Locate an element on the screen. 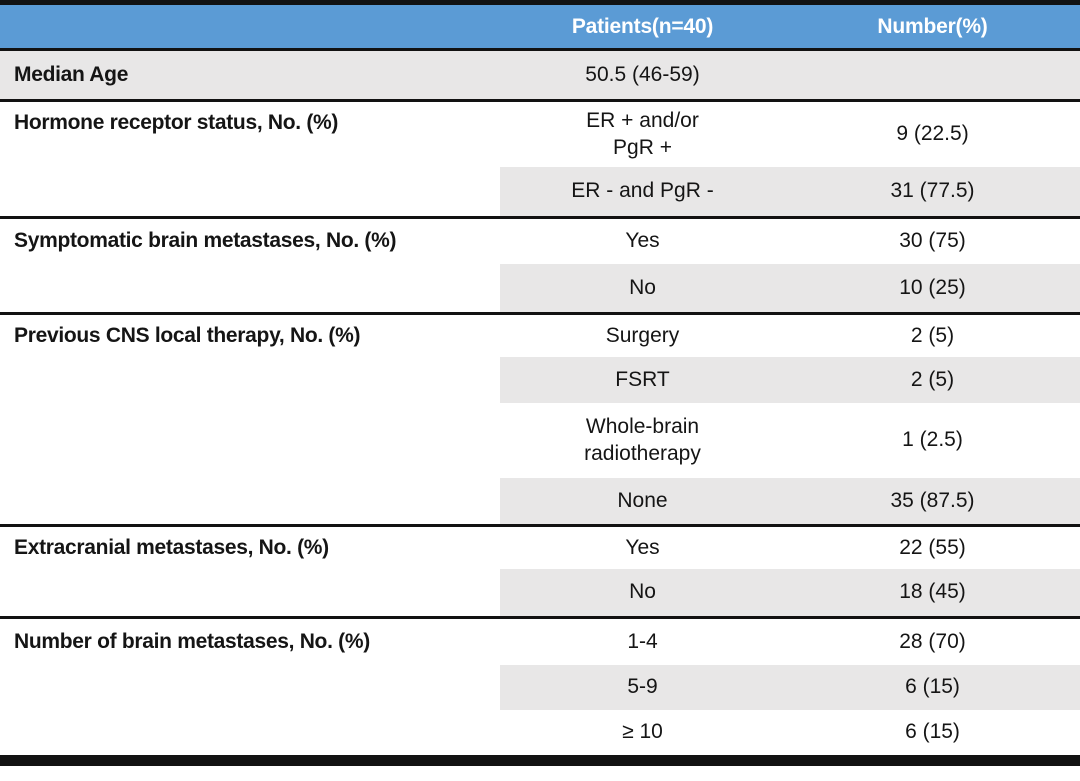 The height and width of the screenshot is (781, 1080). header-empty-cell is located at coordinates (250, 26).